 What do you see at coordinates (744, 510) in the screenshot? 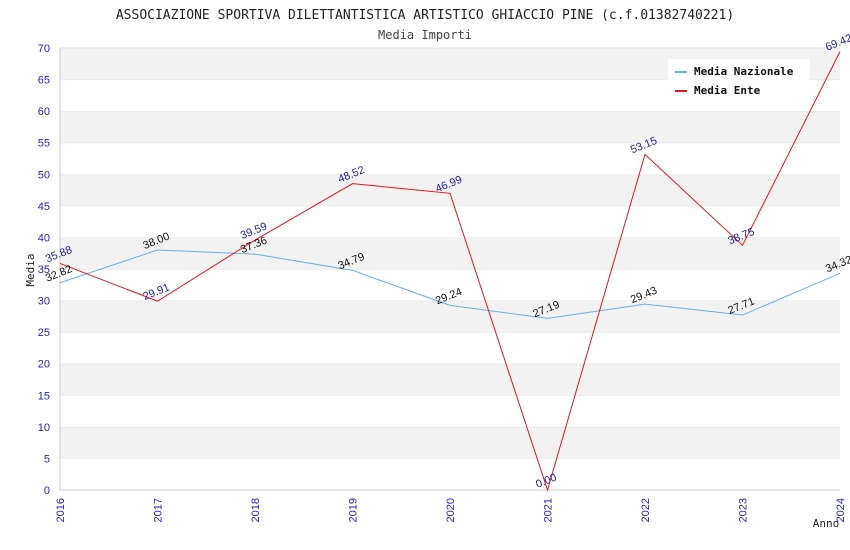
I see `x-tick-label: 2023` at bounding box center [744, 510].